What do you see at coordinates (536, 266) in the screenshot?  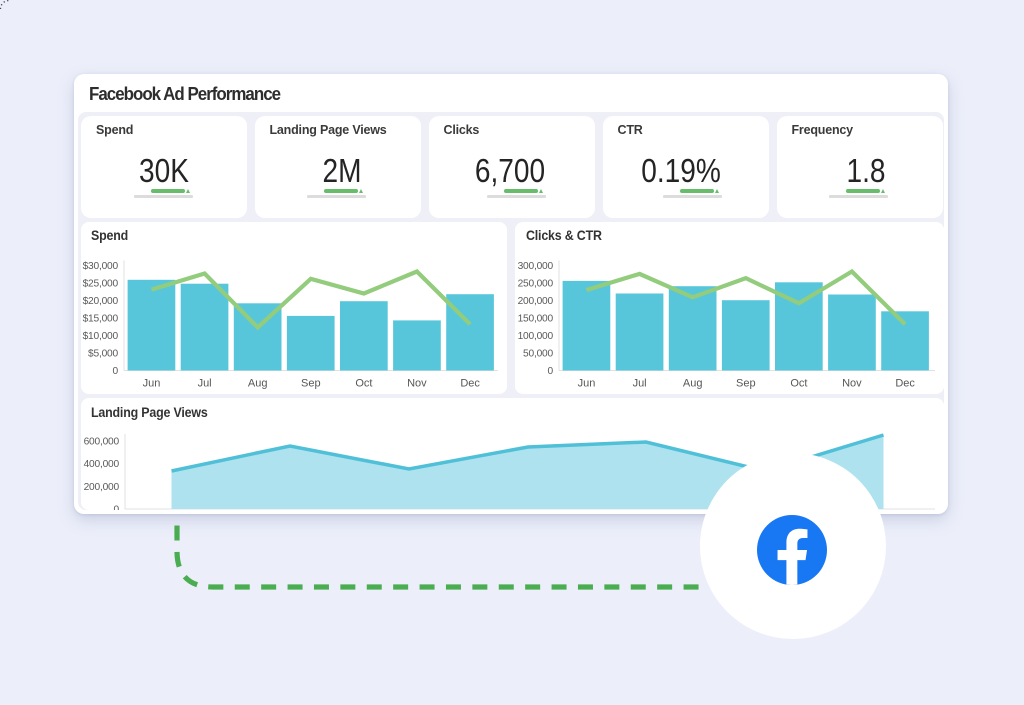 I see `svg-text: 300,000` at bounding box center [536, 266].